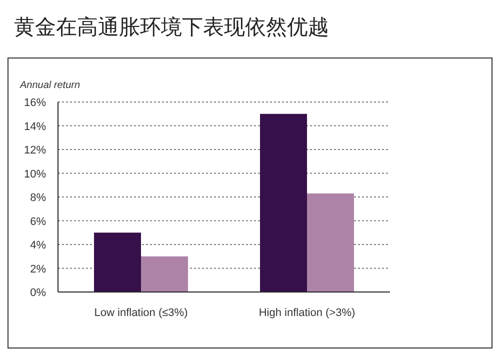 Image resolution: width=500 pixels, height=362 pixels. What do you see at coordinates (38, 293) in the screenshot?
I see `y-tick-label: 0%` at bounding box center [38, 293].